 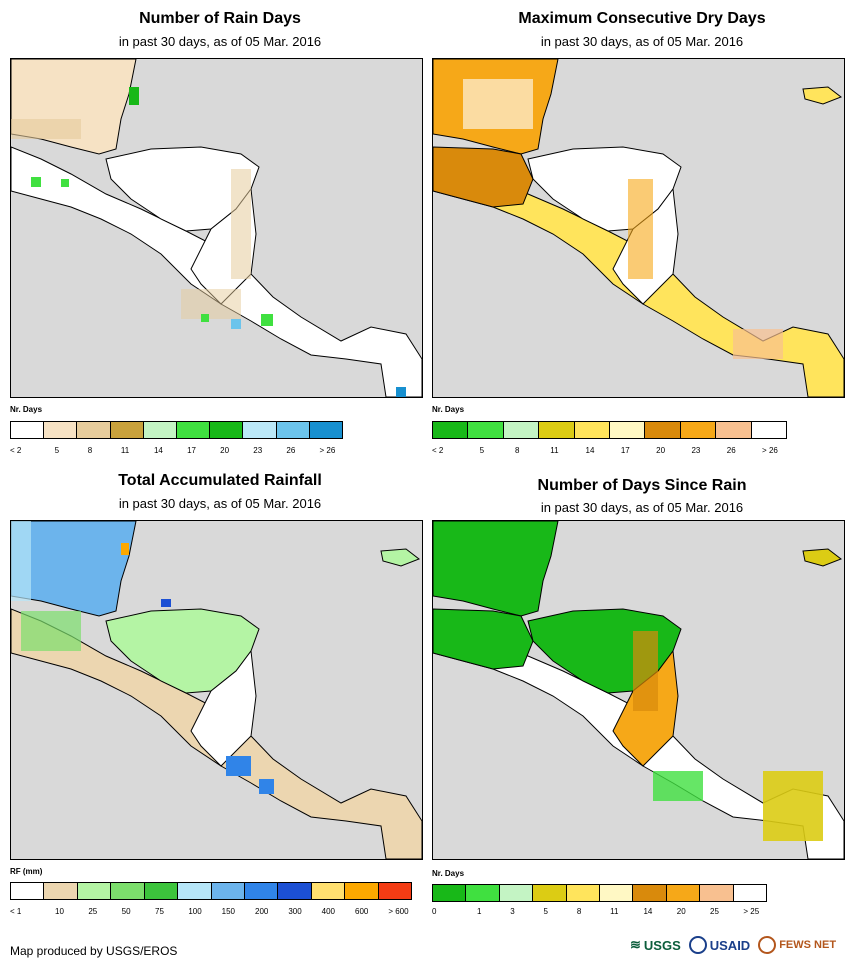 I want to click on legend-label: 150, so click(x=228, y=911).